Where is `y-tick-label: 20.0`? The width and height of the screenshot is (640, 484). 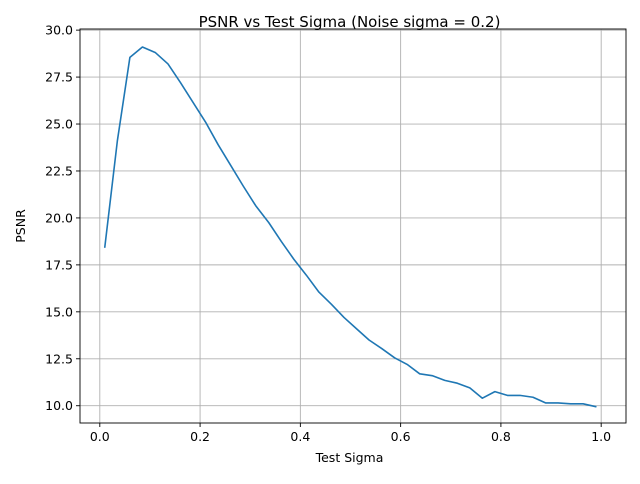
y-tick-label: 20.0 is located at coordinates (59, 217).